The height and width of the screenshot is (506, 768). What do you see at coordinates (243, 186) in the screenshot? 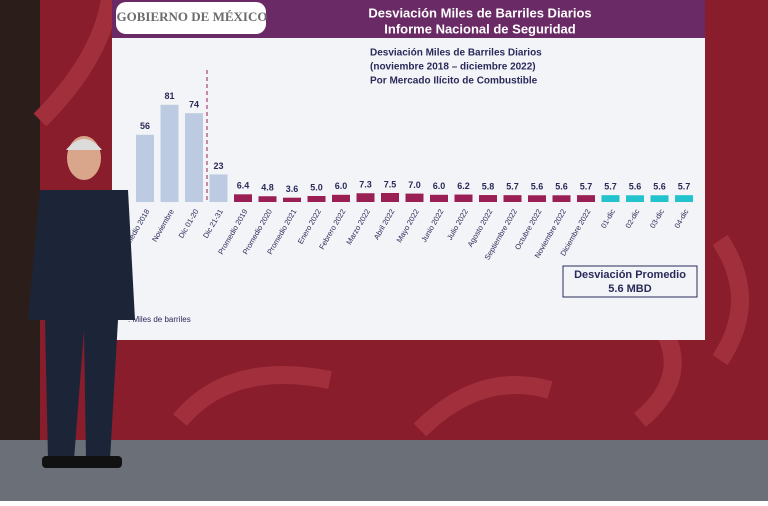
I see `value-label: 6.4` at bounding box center [243, 186].